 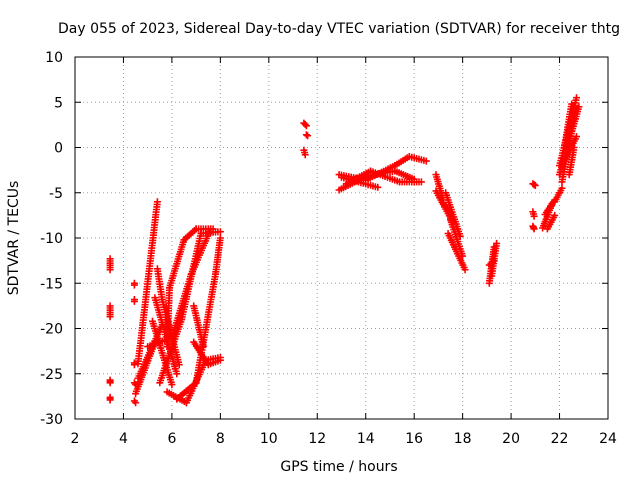 I want to click on y-tick-label: -30, so click(x=51, y=420).